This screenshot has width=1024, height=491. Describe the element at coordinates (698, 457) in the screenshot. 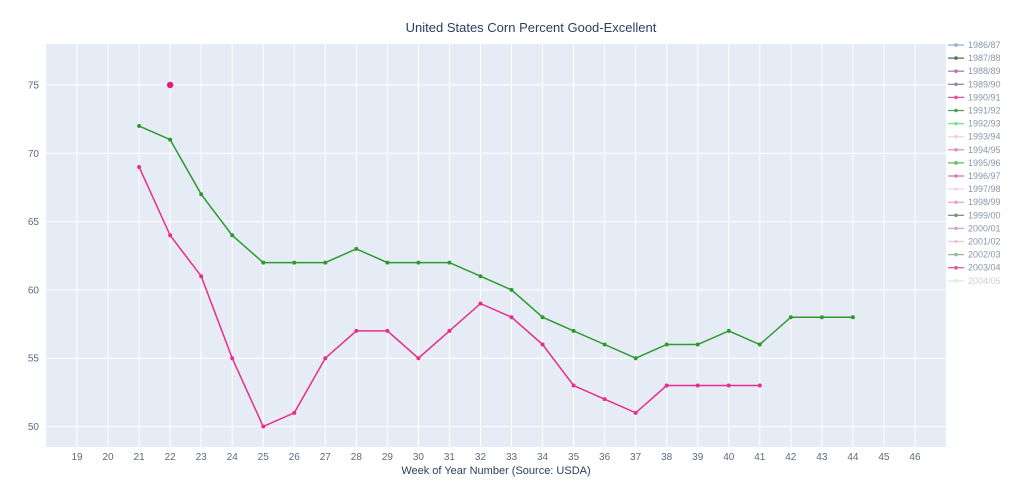

I see `x-tick-label: 39` at that location.